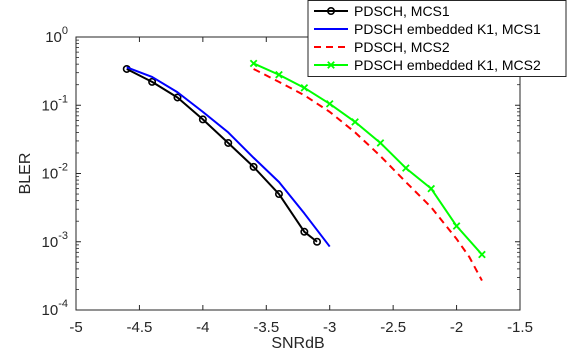 The width and height of the screenshot is (568, 354). I want to click on x-tick-label: -3, so click(329, 327).